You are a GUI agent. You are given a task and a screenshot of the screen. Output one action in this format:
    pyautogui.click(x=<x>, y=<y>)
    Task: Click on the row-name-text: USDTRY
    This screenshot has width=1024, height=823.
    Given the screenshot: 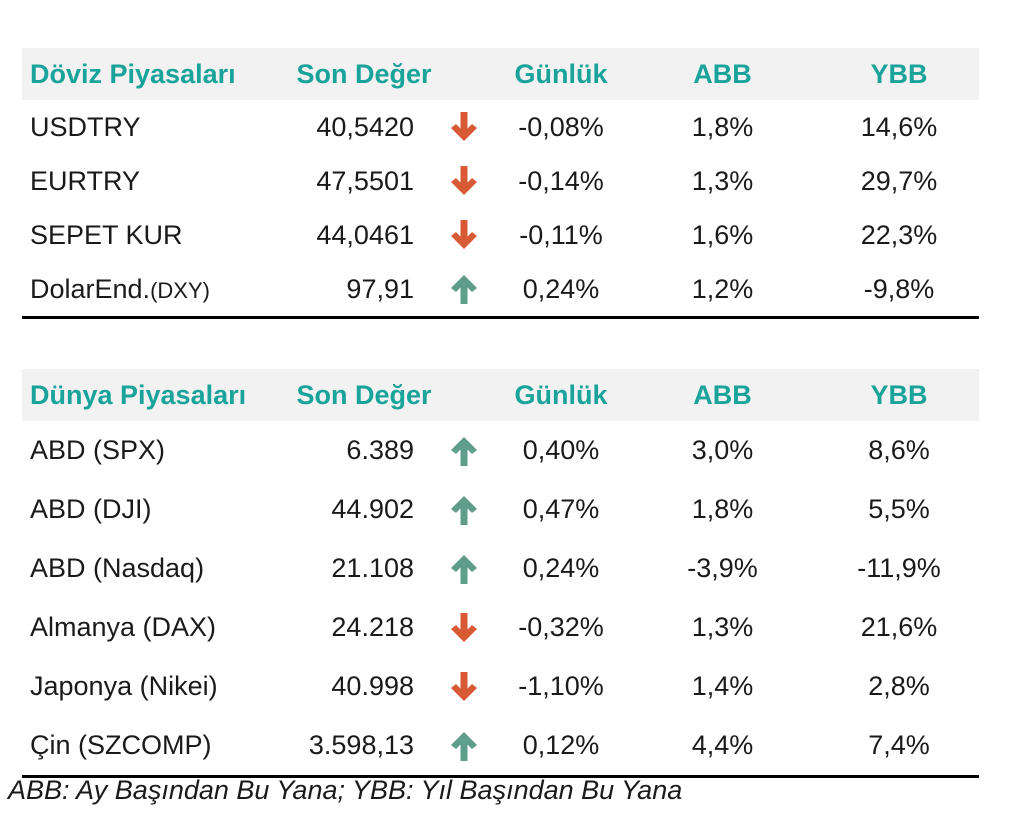 What is the action you would take?
    pyautogui.click(x=85, y=126)
    